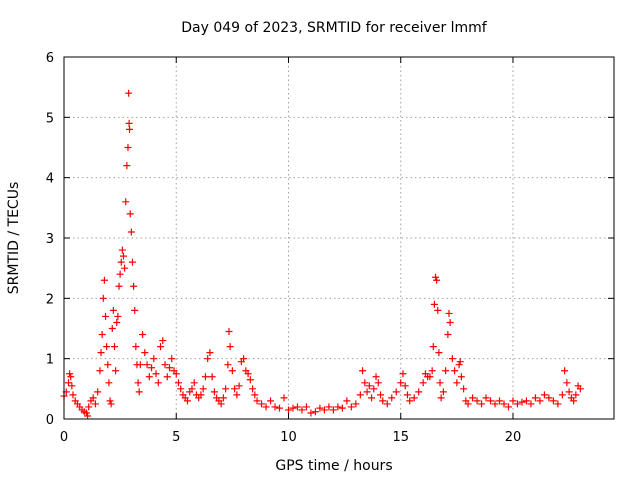 This screenshot has height=480, width=640. I want to click on y-tick-label: 4, so click(50, 179).